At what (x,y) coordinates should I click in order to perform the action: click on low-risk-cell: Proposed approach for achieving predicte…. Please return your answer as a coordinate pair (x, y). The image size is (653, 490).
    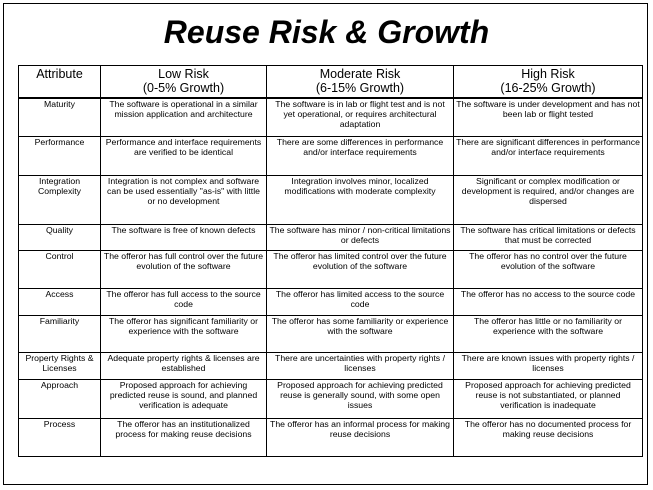
    Looking at the image, I should click on (183, 398).